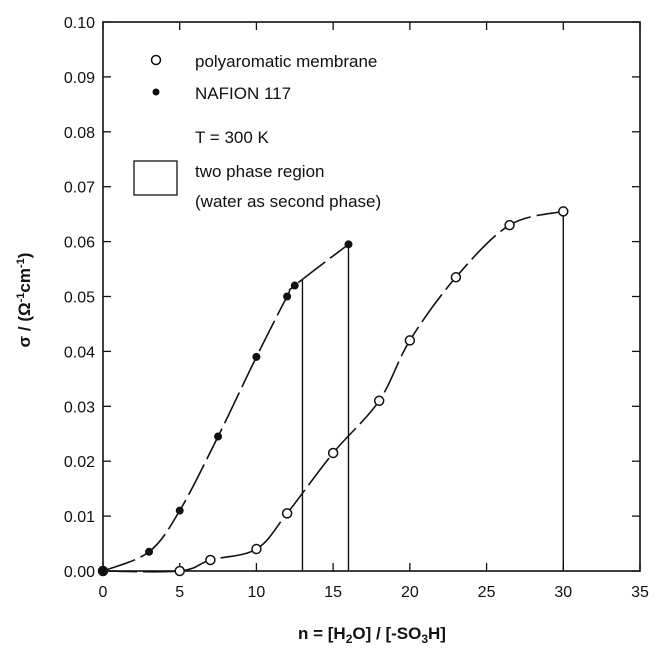 This screenshot has height=655, width=659. Describe the element at coordinates (286, 61) in the screenshot. I see `legend-label-polyaromatic: polyaromatic membrane` at that location.